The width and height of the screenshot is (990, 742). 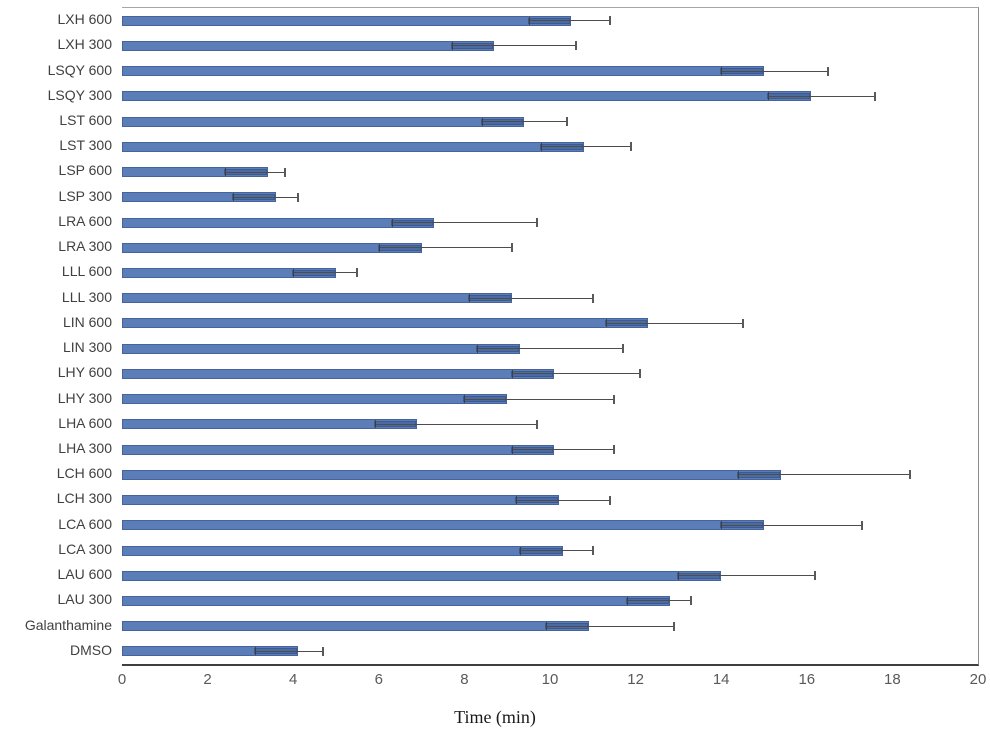 I want to click on category-label: DMSO, so click(x=91, y=649).